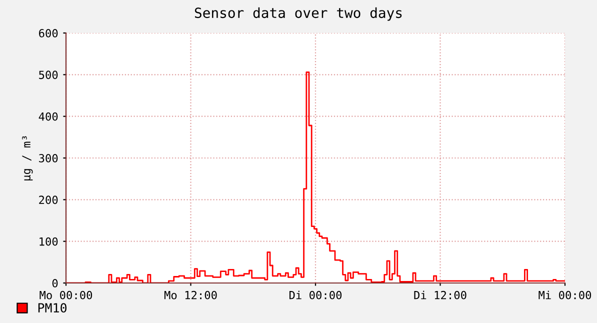 The image size is (597, 323). Describe the element at coordinates (52, 308) in the screenshot. I see `legend-label: PM10` at that location.